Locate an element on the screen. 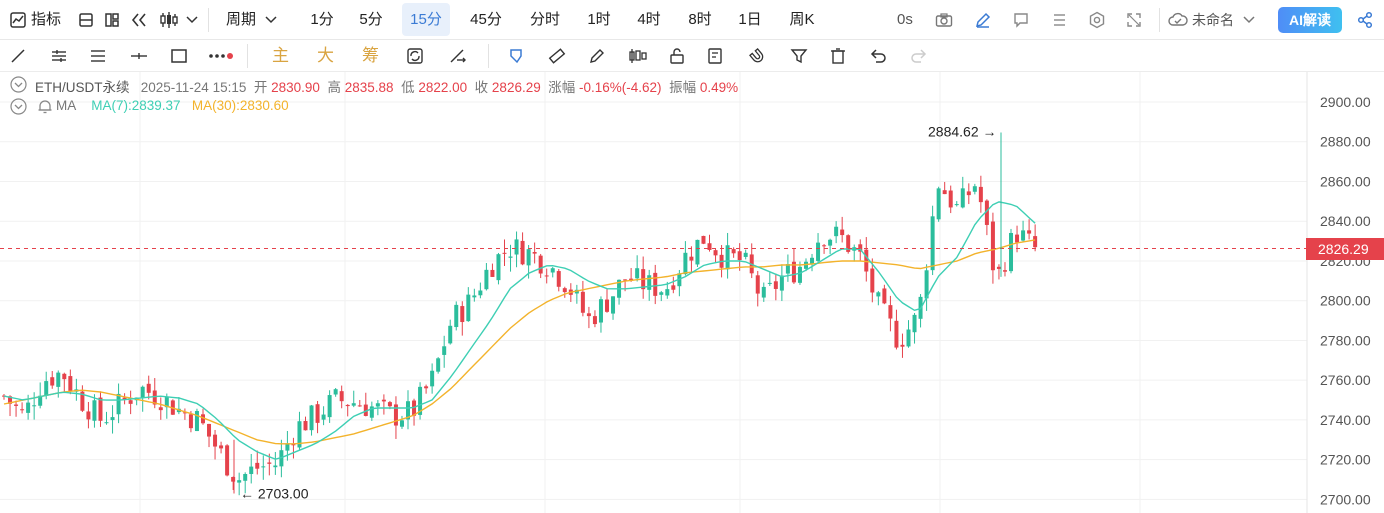 Image resolution: width=1384 pixels, height=513 pixels. lock-icon is located at coordinates (677, 56).